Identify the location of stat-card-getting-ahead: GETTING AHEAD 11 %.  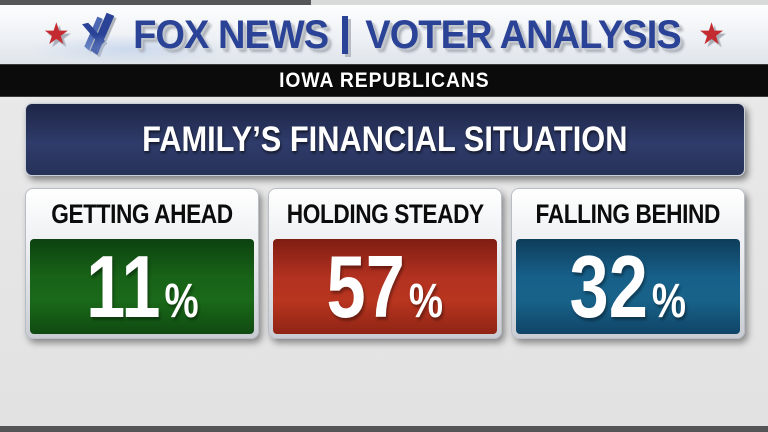
(142, 263).